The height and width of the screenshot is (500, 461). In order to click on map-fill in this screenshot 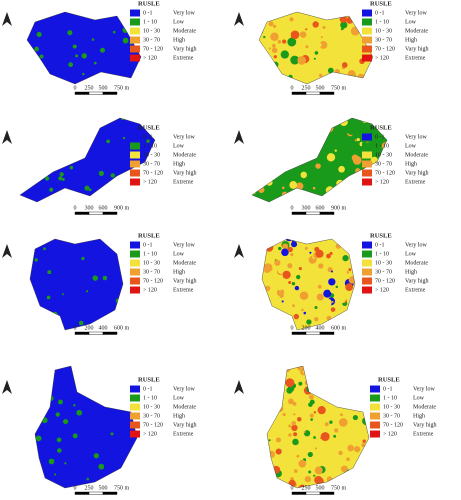, I will do `click(318, 427)`.